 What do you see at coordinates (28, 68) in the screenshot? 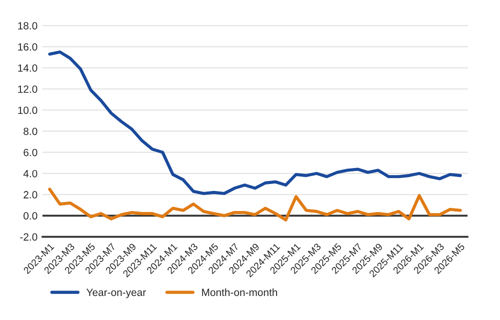
I see `y-tick-label: 14.0` at bounding box center [28, 68].